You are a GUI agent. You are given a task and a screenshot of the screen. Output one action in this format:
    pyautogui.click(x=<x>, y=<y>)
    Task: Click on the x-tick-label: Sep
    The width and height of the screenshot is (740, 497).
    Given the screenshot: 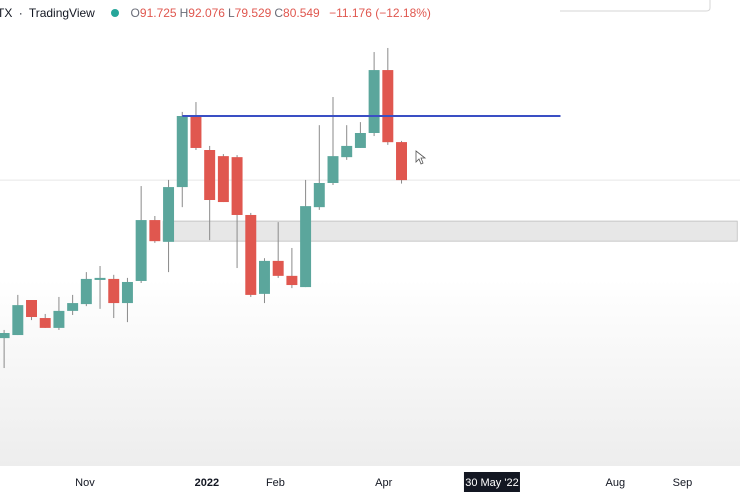 What is the action you would take?
    pyautogui.click(x=683, y=483)
    